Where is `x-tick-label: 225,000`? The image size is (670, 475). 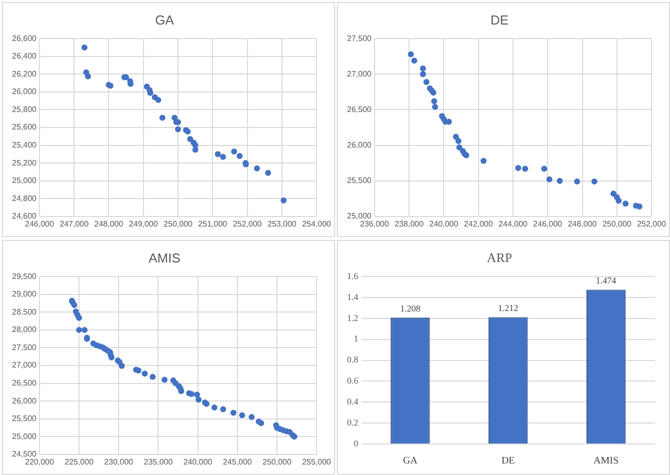
x-tick-label: 225,000 is located at coordinates (79, 461).